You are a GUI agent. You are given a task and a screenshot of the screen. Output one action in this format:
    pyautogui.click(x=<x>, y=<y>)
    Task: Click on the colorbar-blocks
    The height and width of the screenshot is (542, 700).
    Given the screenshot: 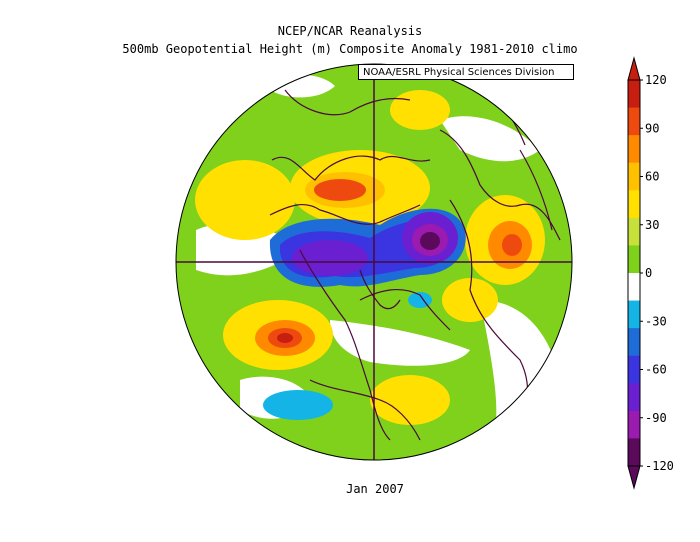 What is the action you would take?
    pyautogui.click(x=634, y=273)
    